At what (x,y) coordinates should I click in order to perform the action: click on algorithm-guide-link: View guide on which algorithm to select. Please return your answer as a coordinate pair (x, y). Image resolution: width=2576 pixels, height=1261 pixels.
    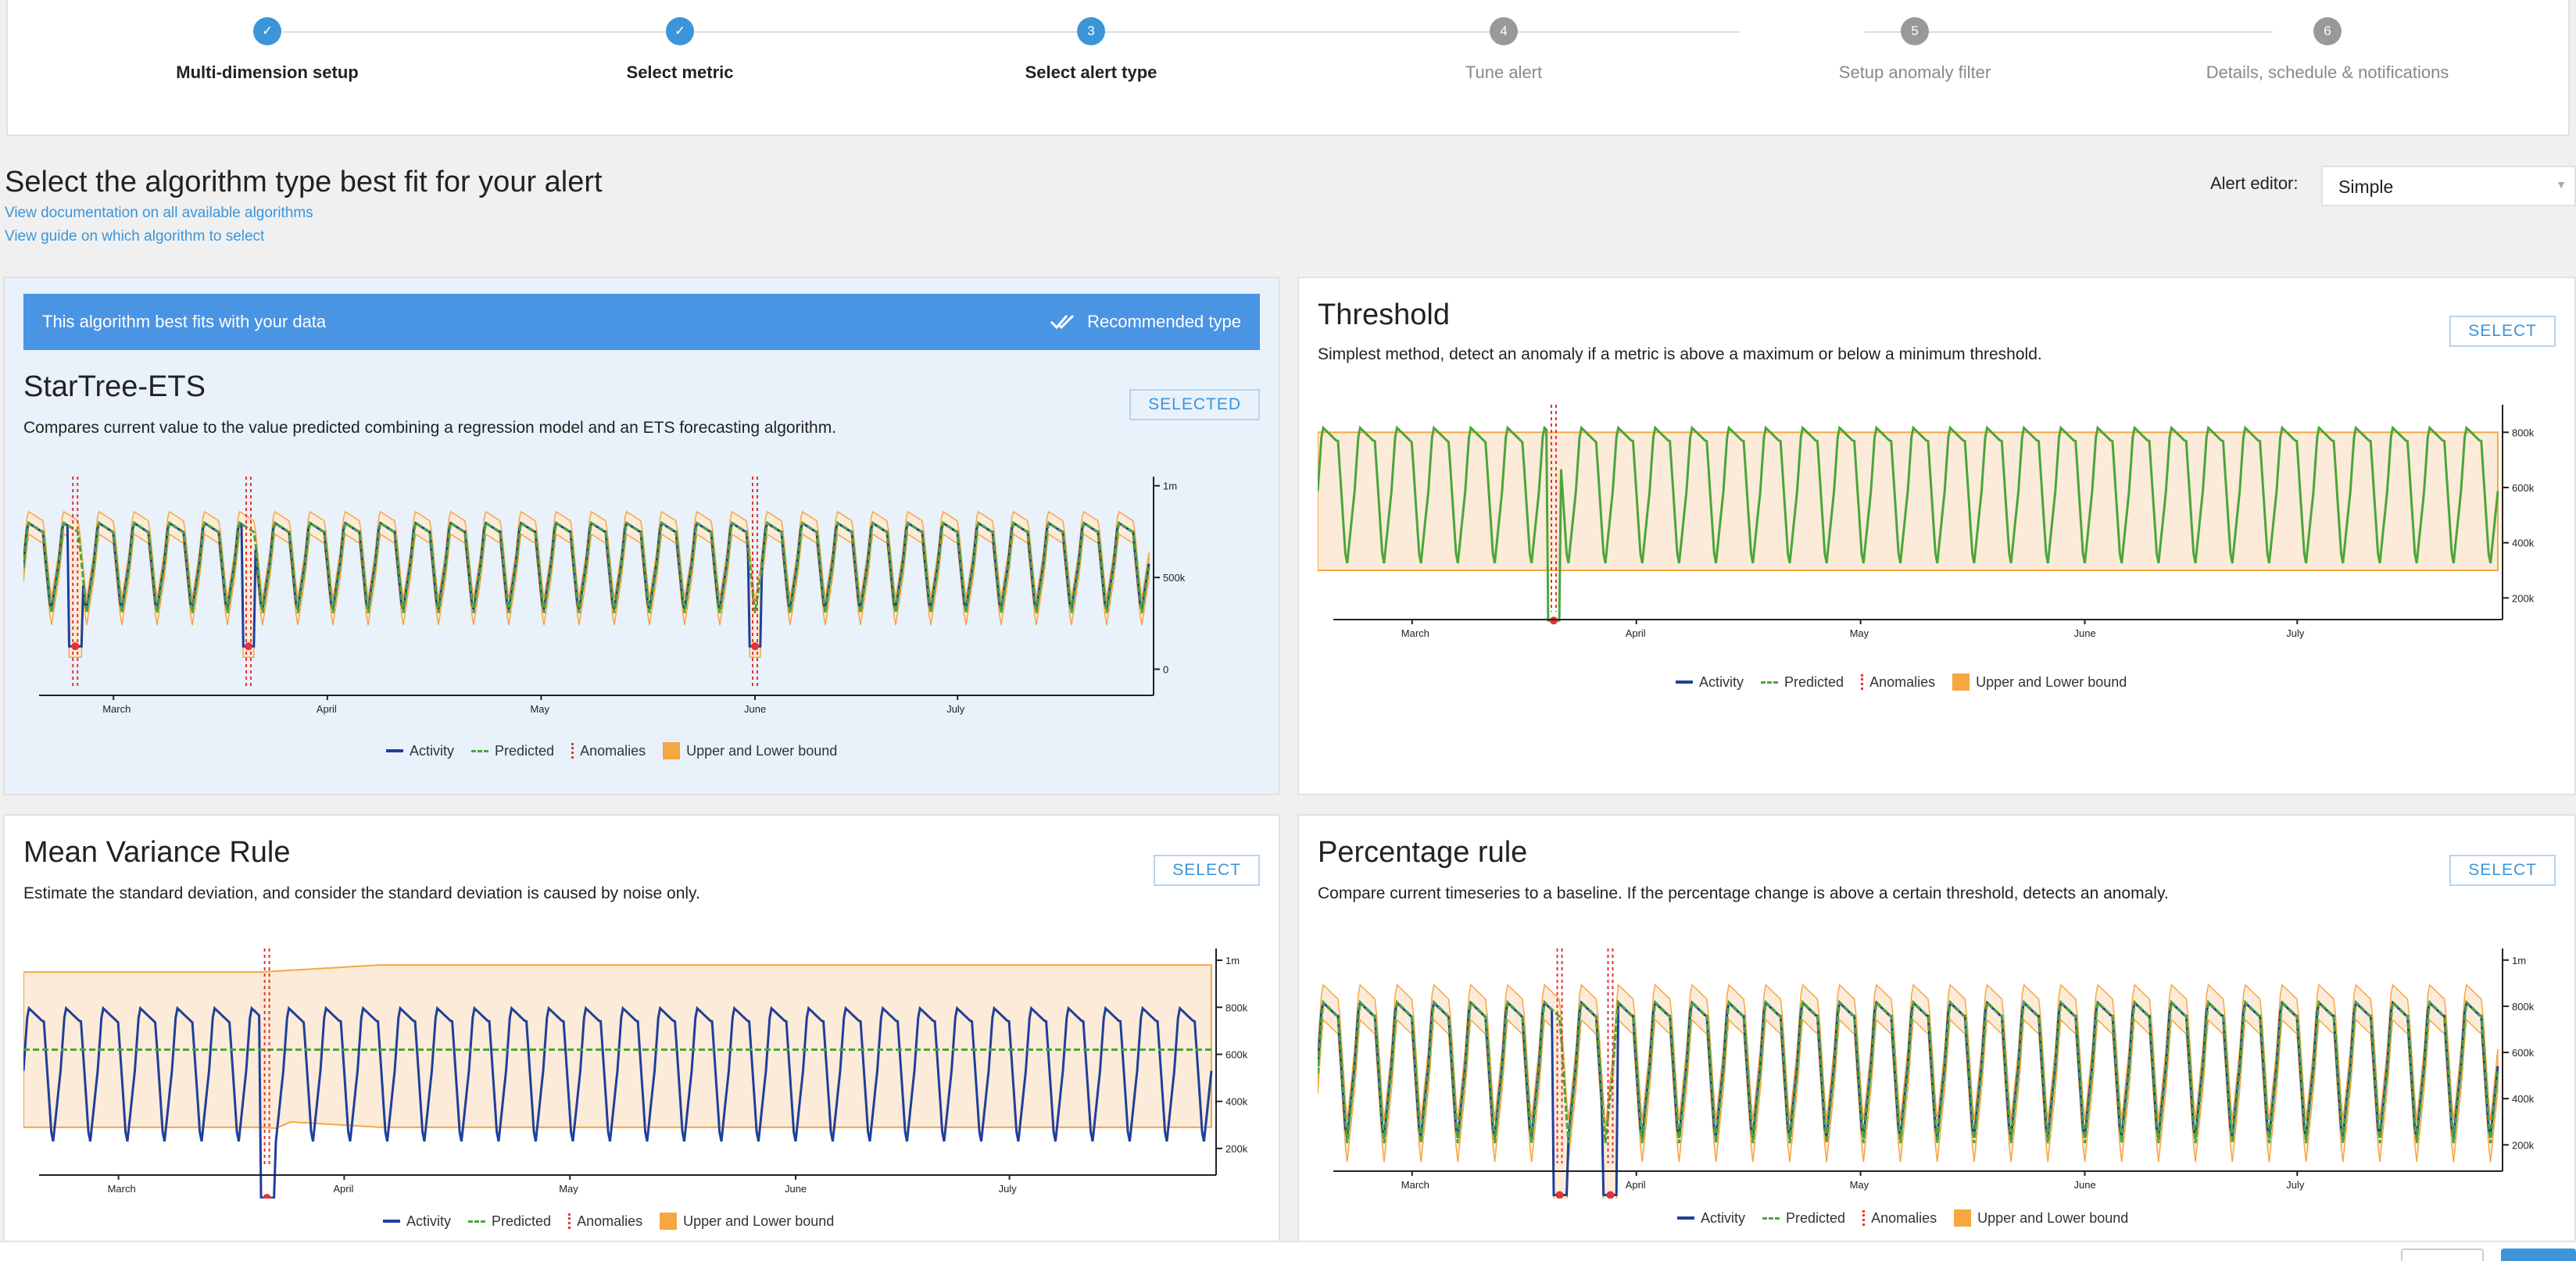
    Looking at the image, I should click on (135, 236).